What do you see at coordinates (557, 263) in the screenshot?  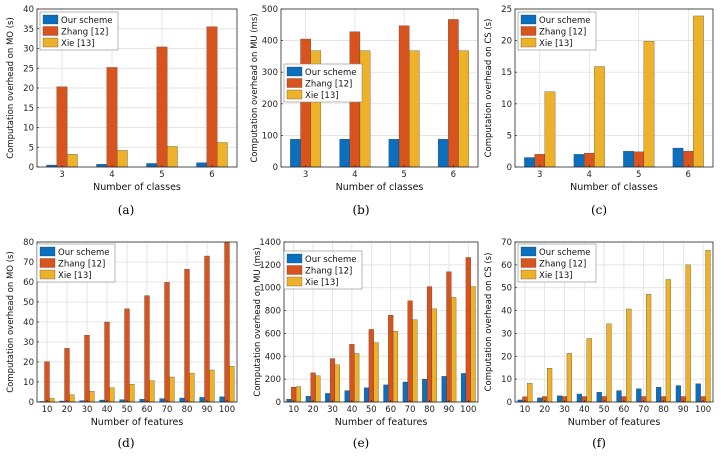 I see `legend: Our scheme Zhang [12]Xie [13]` at bounding box center [557, 263].